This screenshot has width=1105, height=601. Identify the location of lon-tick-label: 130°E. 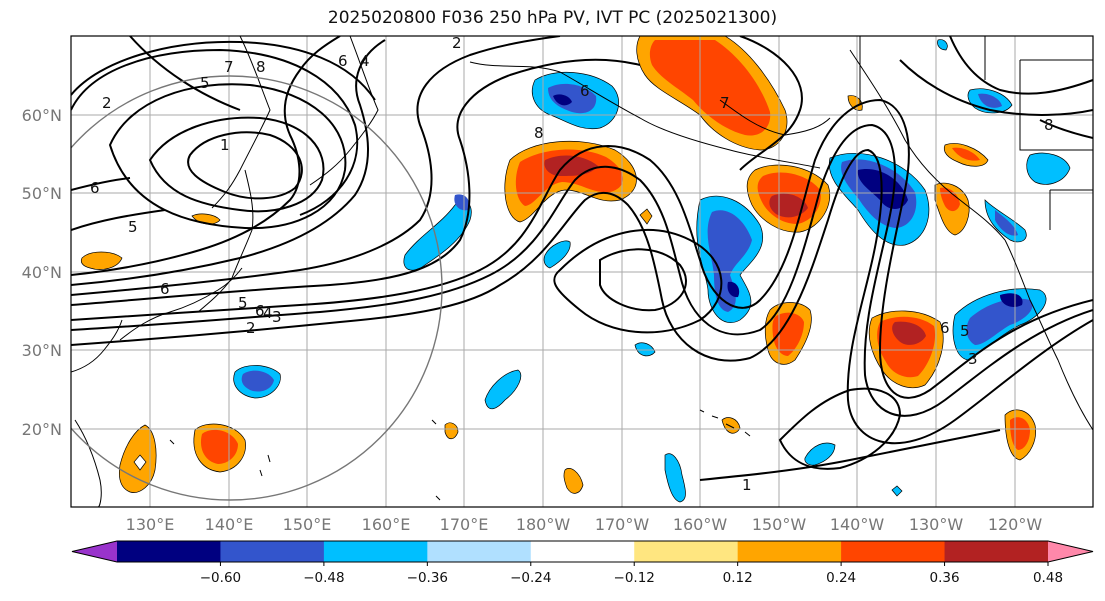
(150, 524).